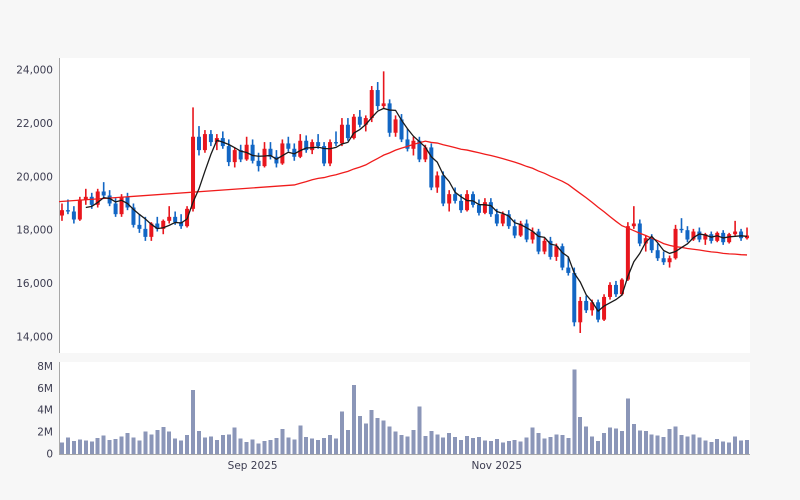 The height and width of the screenshot is (500, 800). Describe the element at coordinates (34, 284) in the screenshot. I see `price-axis-tick: 16,000` at that location.